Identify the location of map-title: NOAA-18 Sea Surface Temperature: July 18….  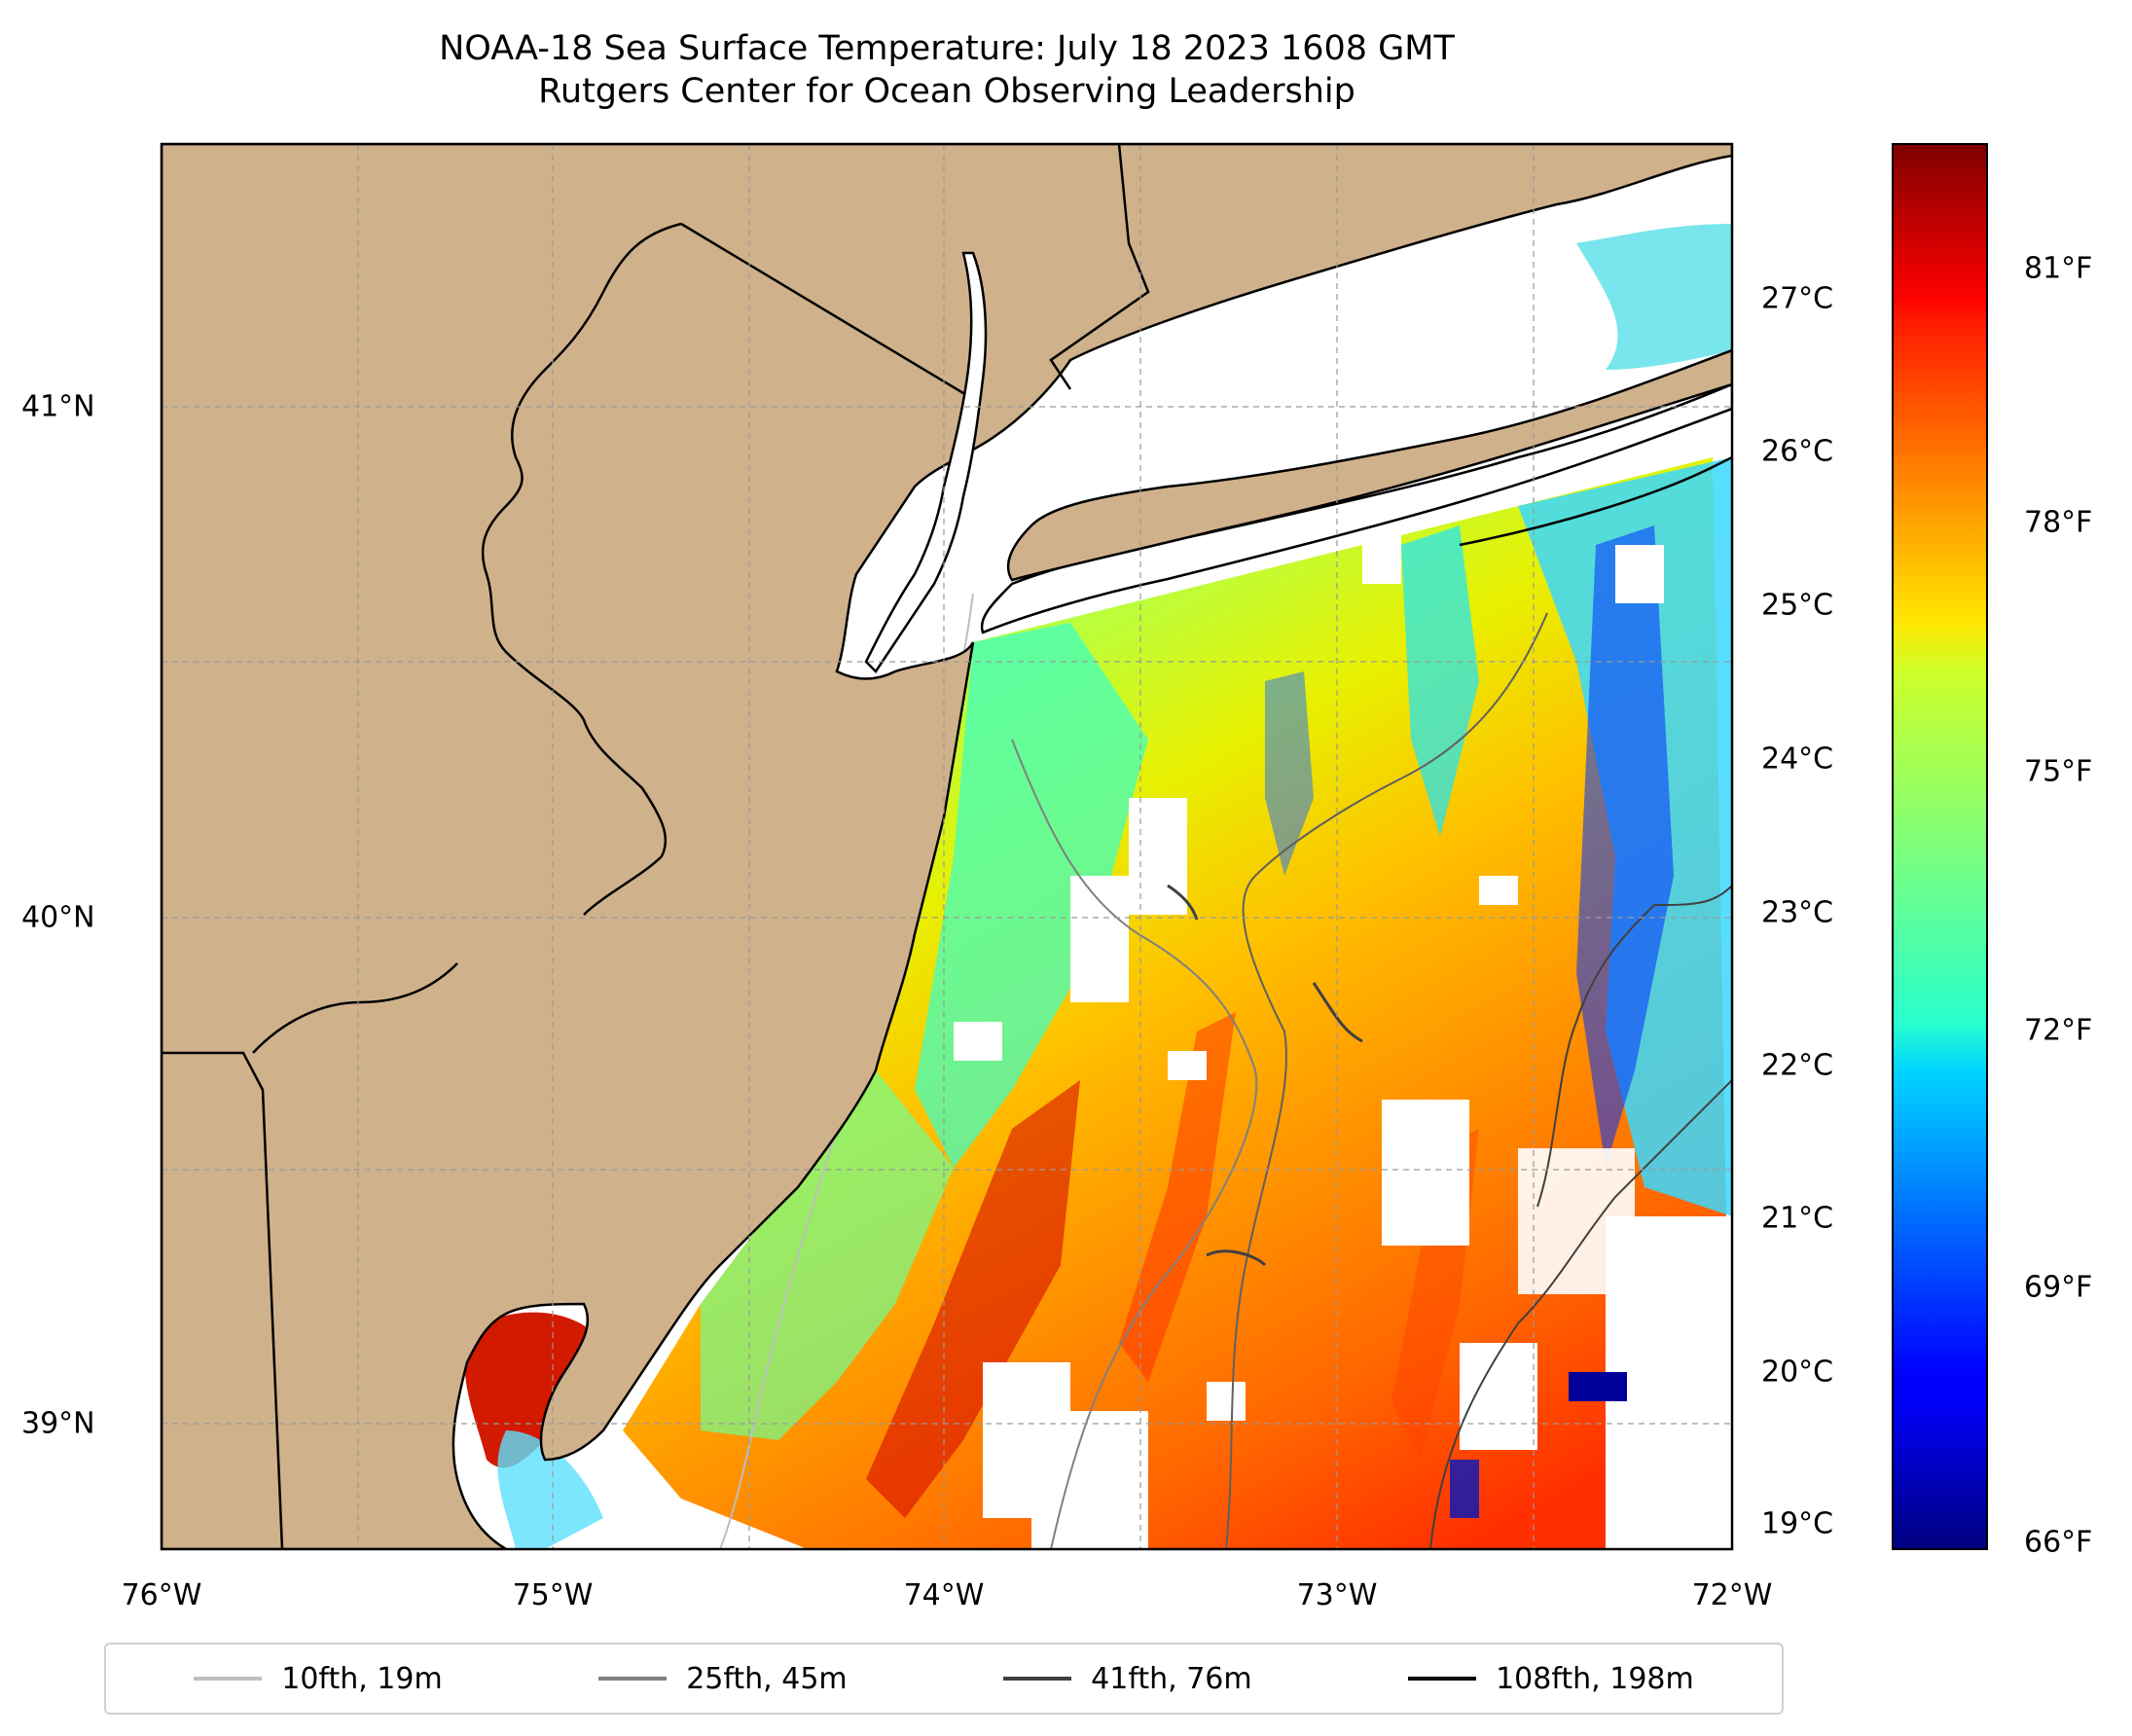
(947, 49).